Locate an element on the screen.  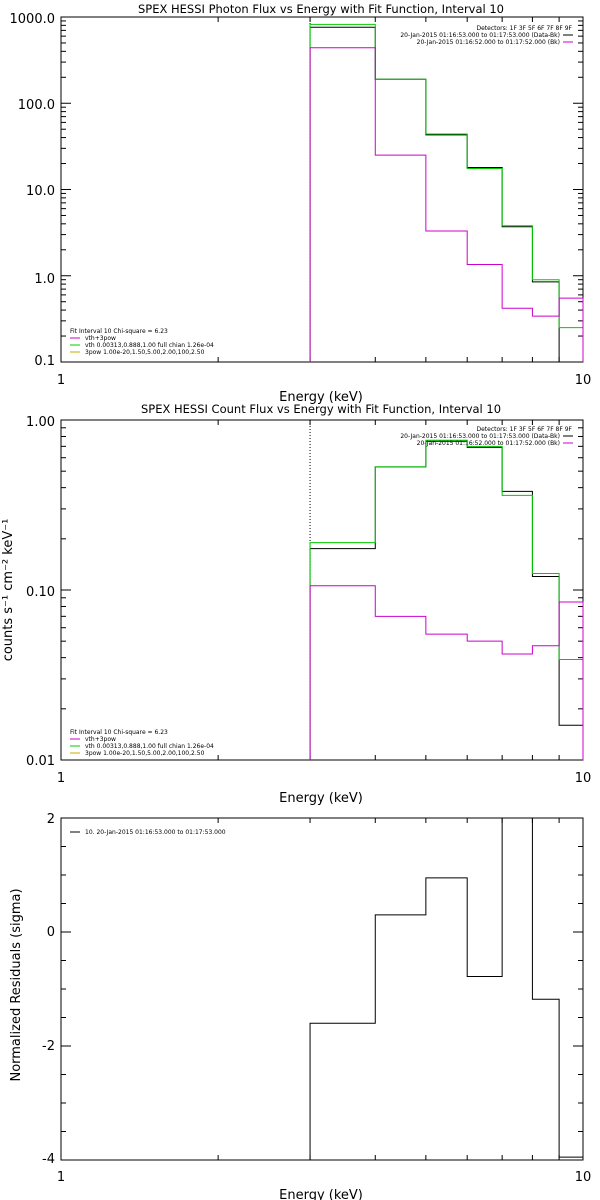
photon-flux-legend-right-header: Detectors: 1F 3F 5F 6F 7F 8F 9F is located at coordinates (524, 28).